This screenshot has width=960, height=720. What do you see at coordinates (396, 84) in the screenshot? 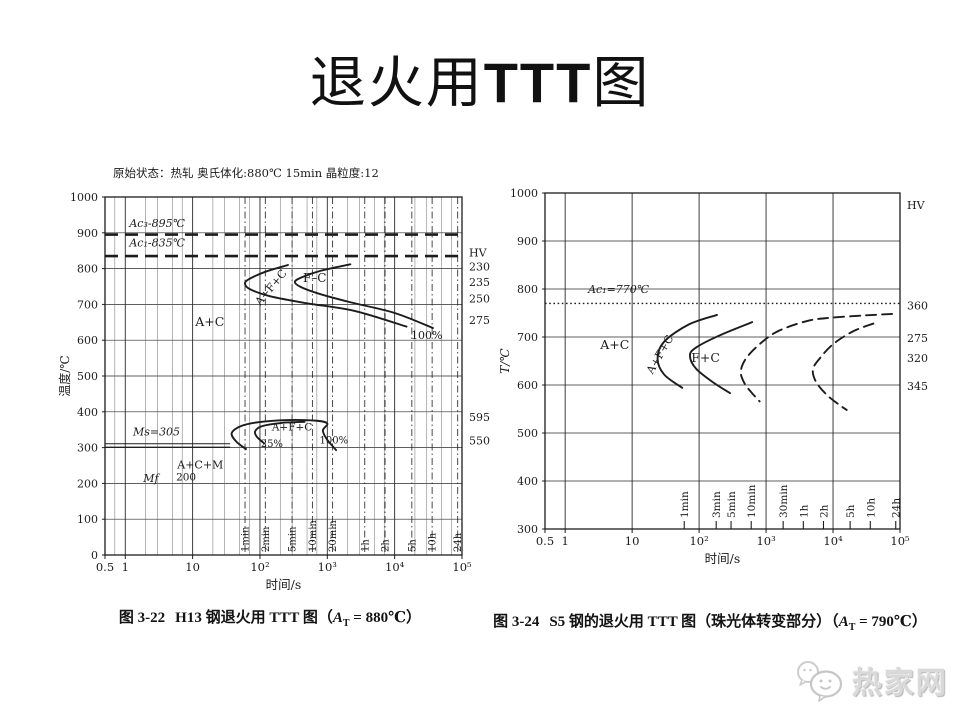
I see `title-text-pre: 退火用` at bounding box center [396, 84].